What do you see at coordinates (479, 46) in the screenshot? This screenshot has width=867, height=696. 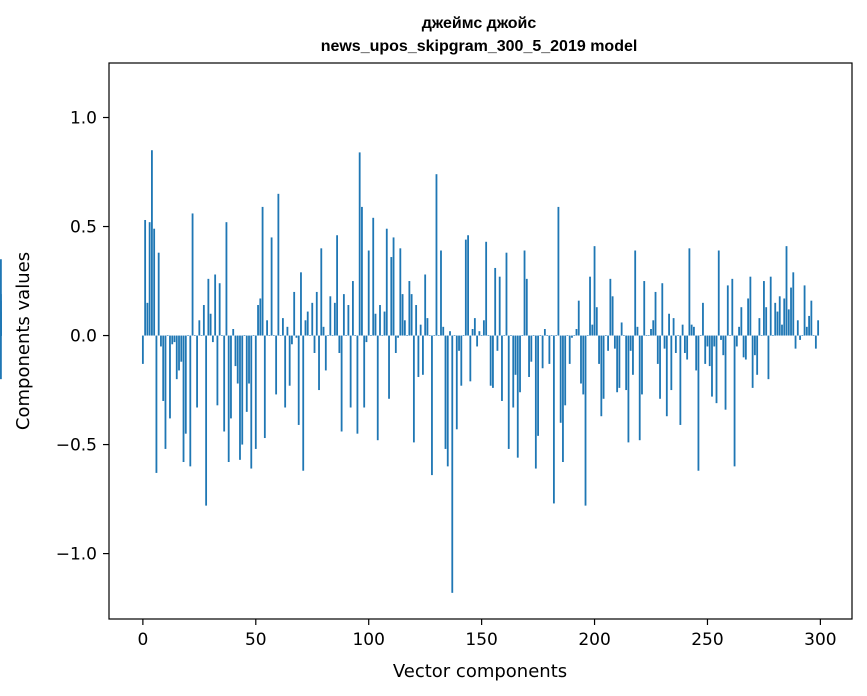 I see `chart-subtitle: news_upos_skipgram_300_5_2019 model` at bounding box center [479, 46].